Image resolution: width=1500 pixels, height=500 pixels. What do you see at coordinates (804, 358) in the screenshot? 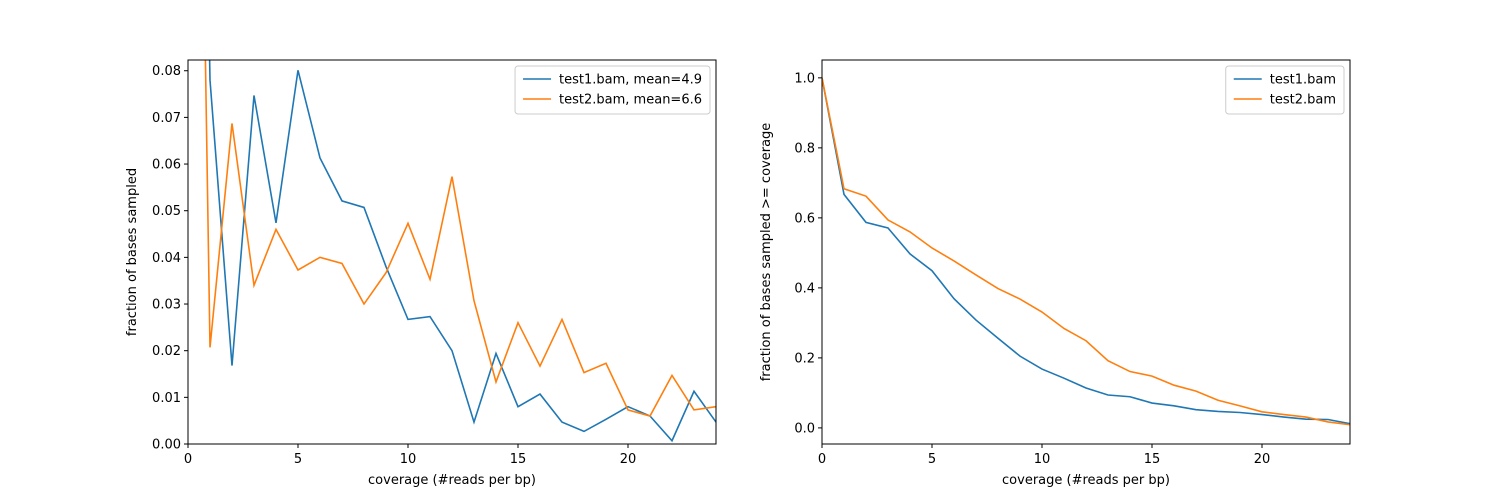
I see `y-tick-label: 0.2` at bounding box center [804, 358].